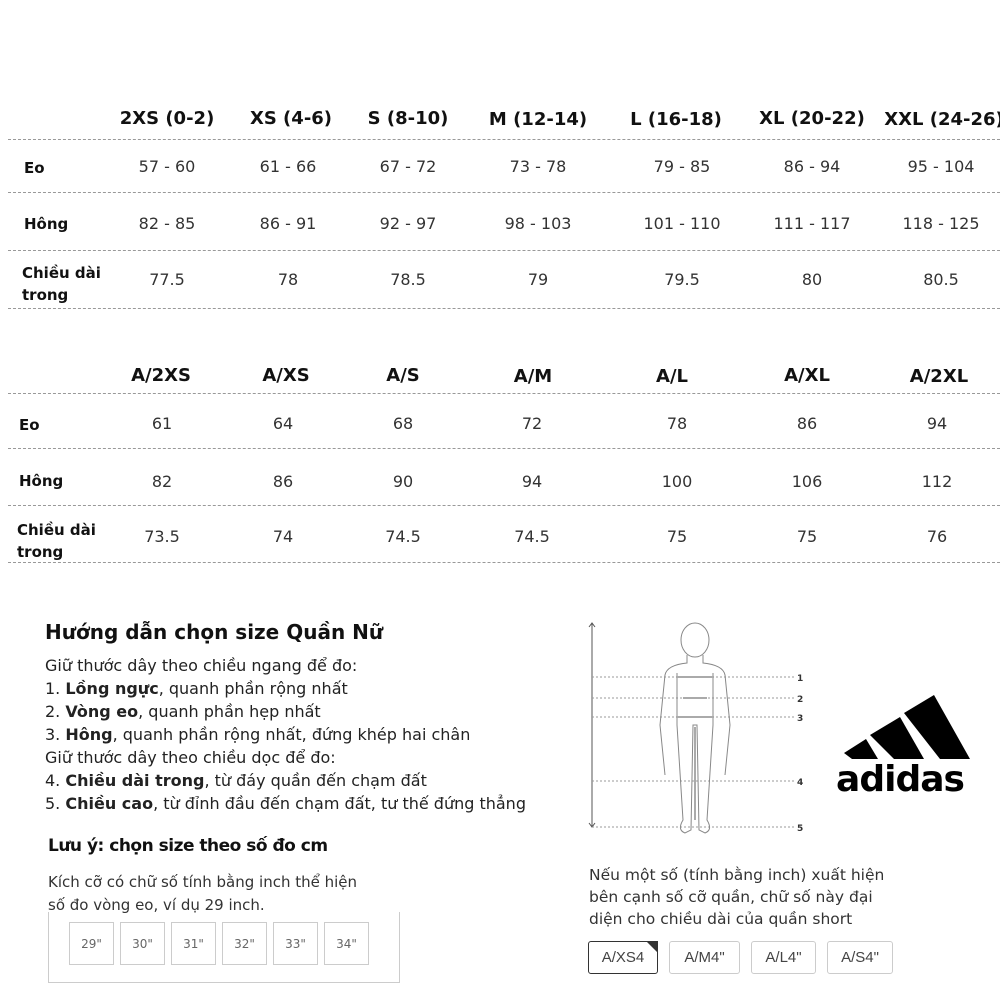 This screenshot has height=1000, width=1000. I want to click on table-cell: 78.5, so click(408, 279).